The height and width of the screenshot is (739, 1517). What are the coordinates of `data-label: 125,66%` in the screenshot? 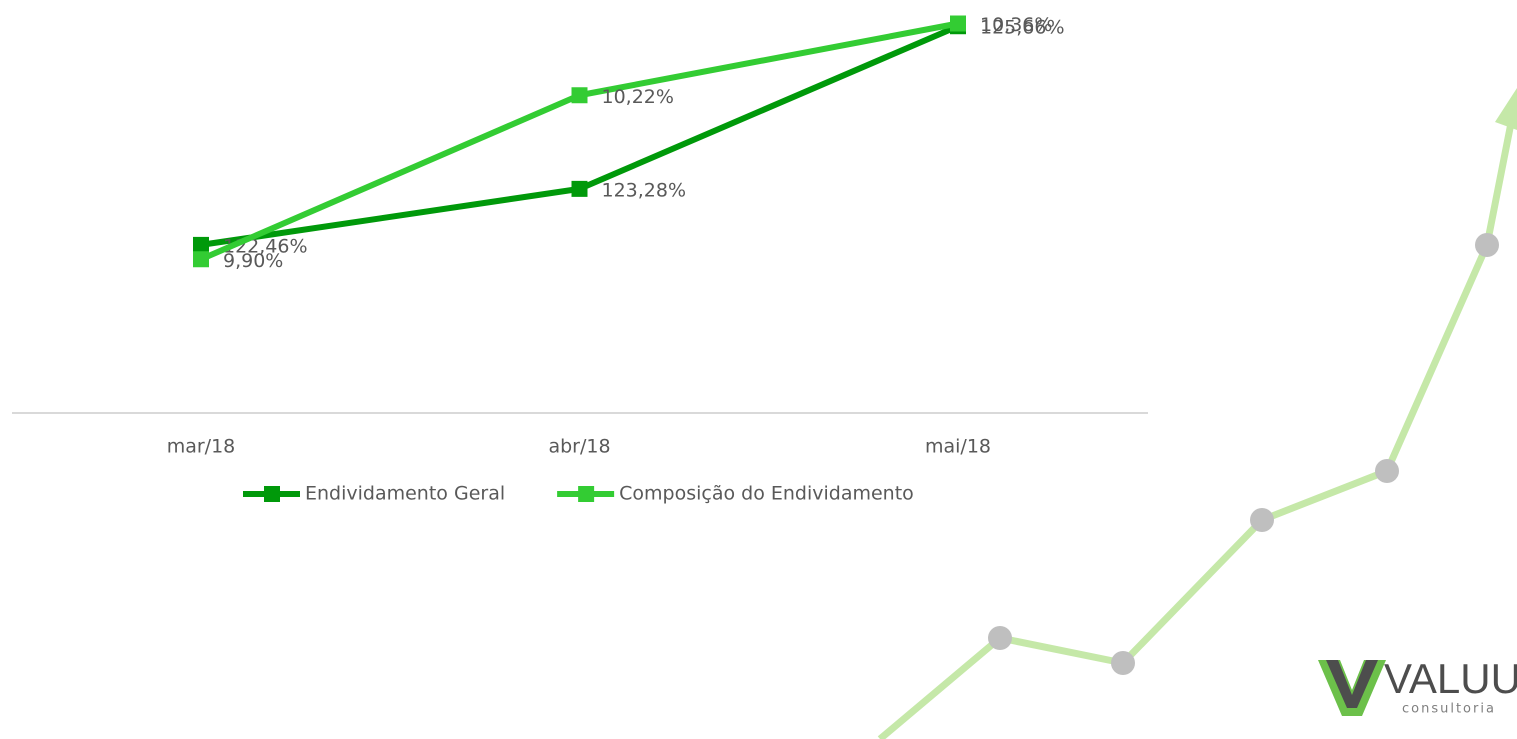 It's located at (1022, 28).